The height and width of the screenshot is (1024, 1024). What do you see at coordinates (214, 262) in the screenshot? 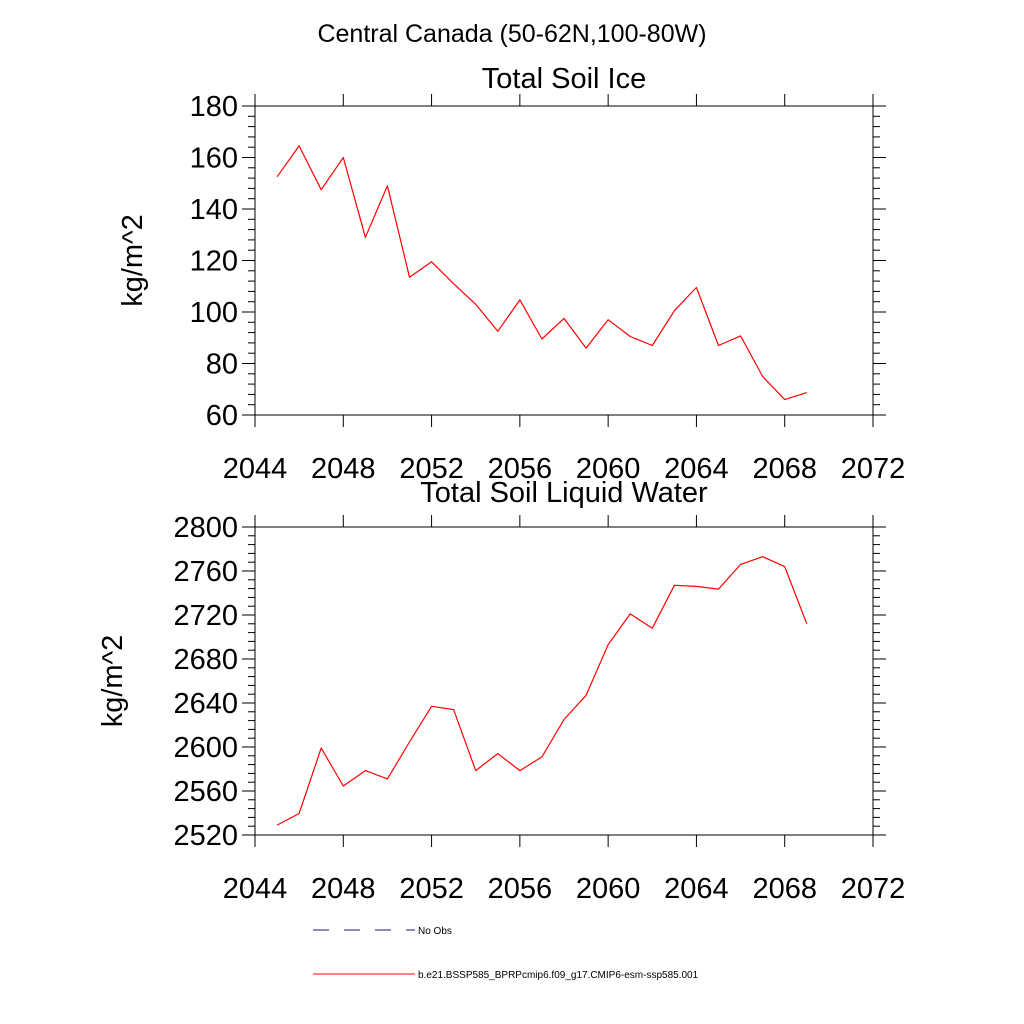
I see `y-tick-label: 120` at bounding box center [214, 262].